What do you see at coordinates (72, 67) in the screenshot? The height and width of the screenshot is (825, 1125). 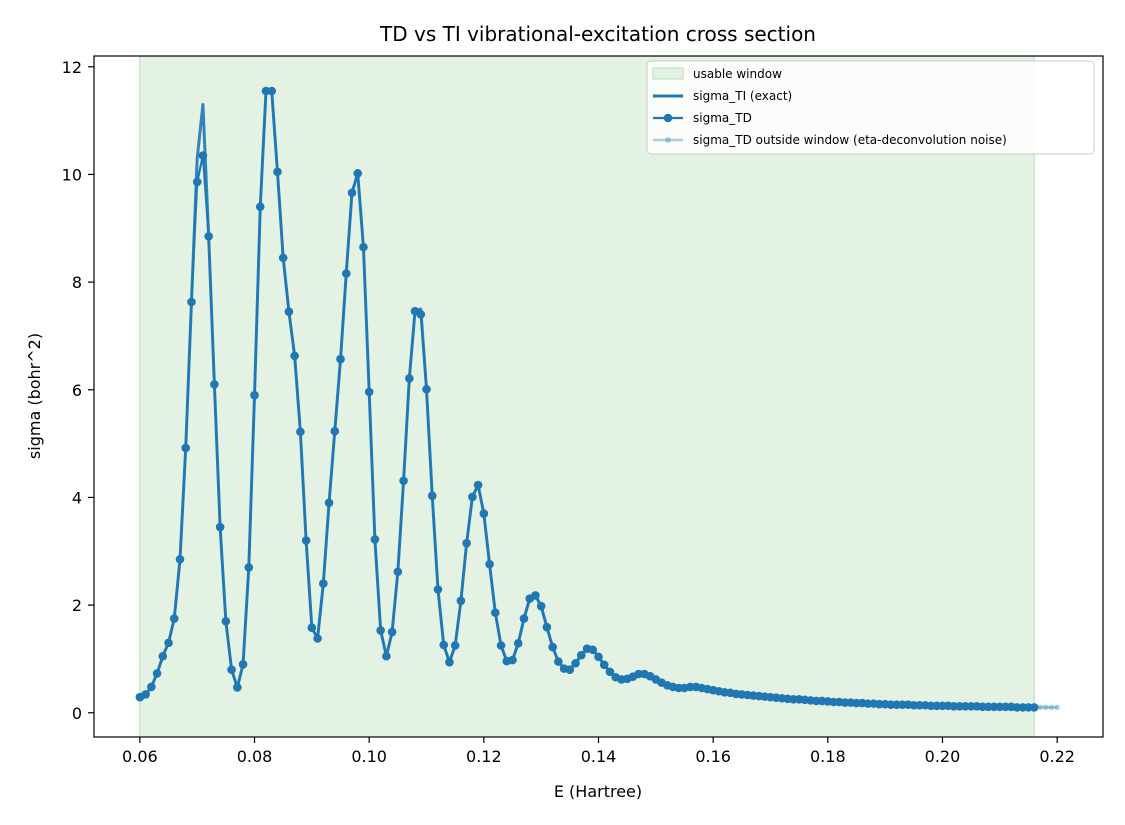 I see `y-tick-label: 12` at bounding box center [72, 67].